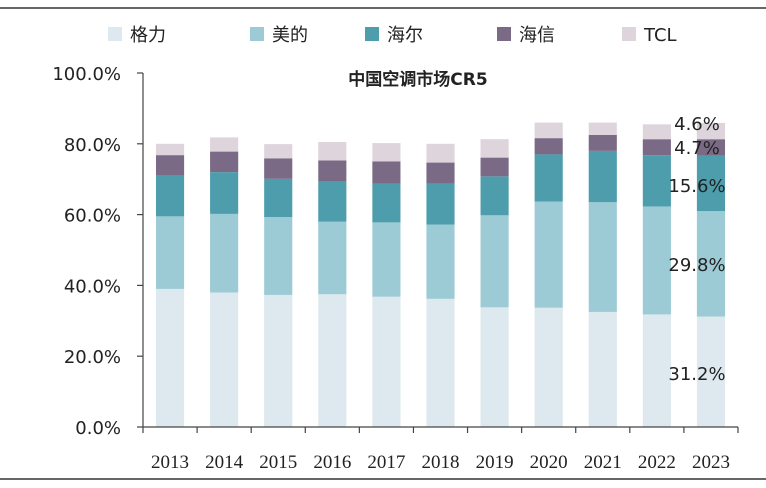 The height and width of the screenshot is (488, 766). What do you see at coordinates (548, 178) in the screenshot?
I see `bar-segment-海尔-2020` at bounding box center [548, 178].